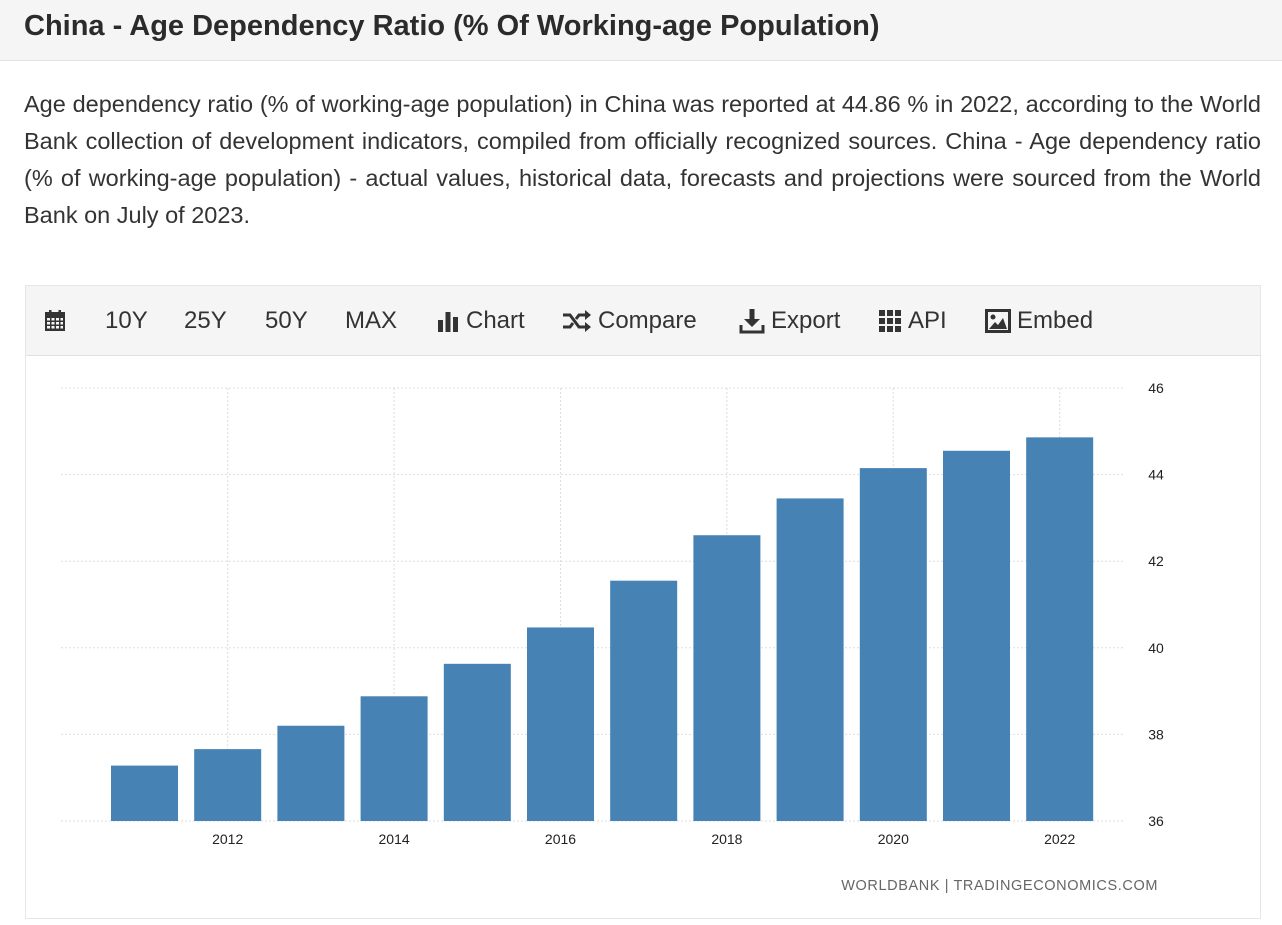  Describe the element at coordinates (752, 321) in the screenshot. I see `download-icon` at that location.